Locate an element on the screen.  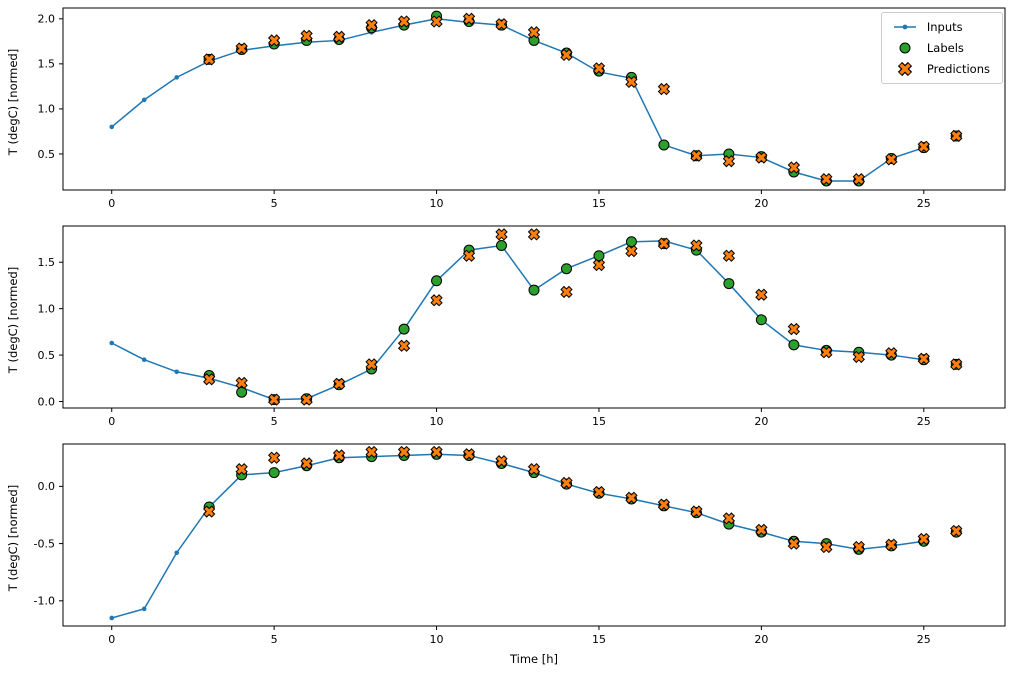
legend-label-inputs: Inputs is located at coordinates (944, 27).